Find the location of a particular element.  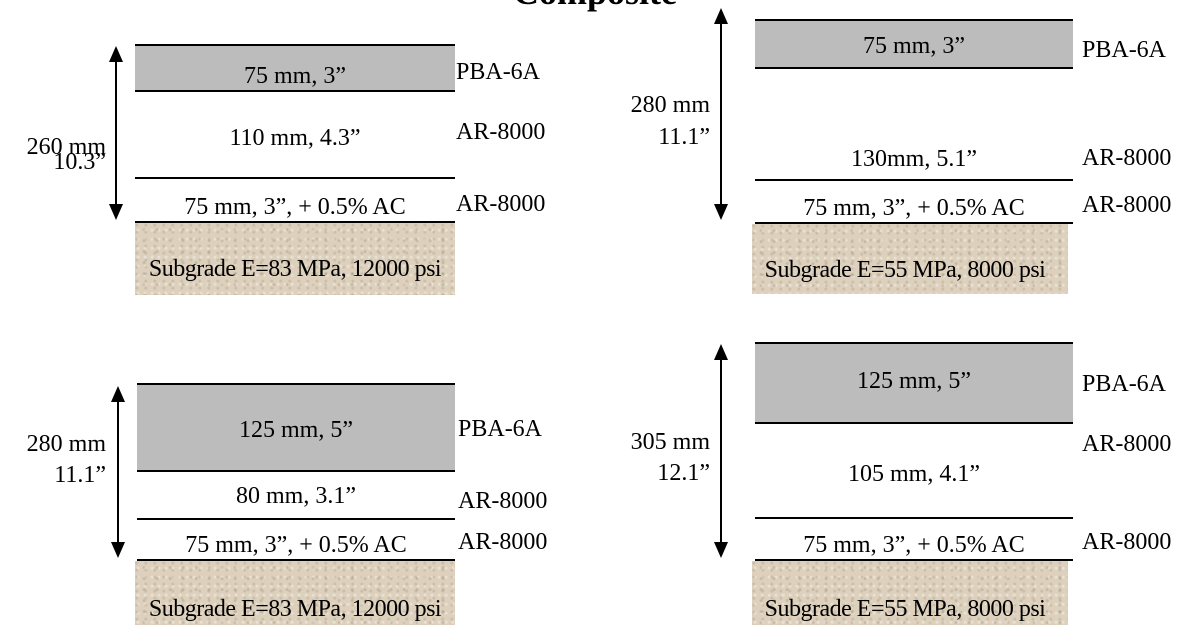

layer-2-label: 130mm, 5.1” is located at coordinates (914, 159).